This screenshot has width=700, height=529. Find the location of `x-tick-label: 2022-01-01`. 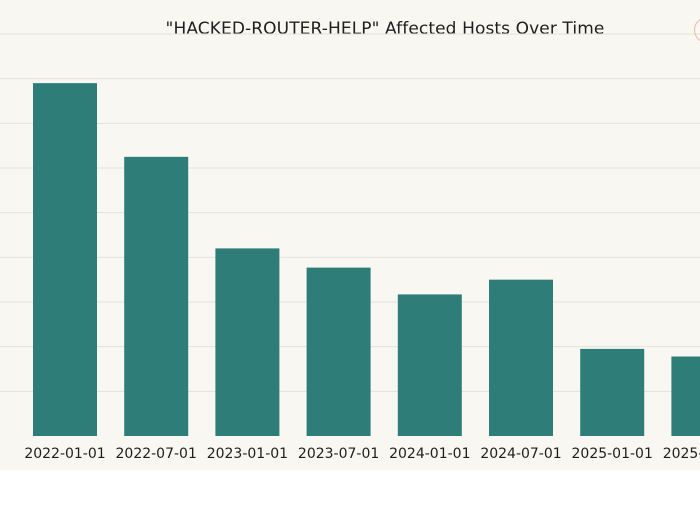

x-tick-label: 2022-01-01 is located at coordinates (64, 454).